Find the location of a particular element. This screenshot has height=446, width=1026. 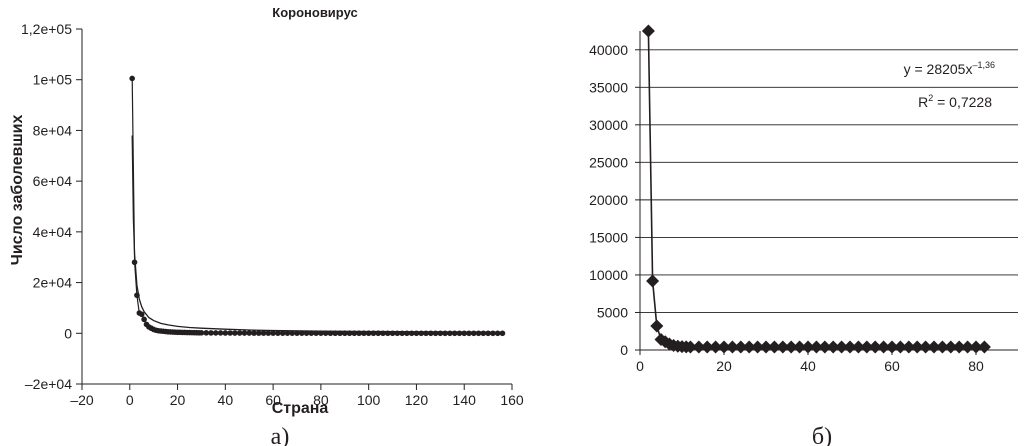

chart-b-y-tick-label: 40000 is located at coordinates (608, 50).